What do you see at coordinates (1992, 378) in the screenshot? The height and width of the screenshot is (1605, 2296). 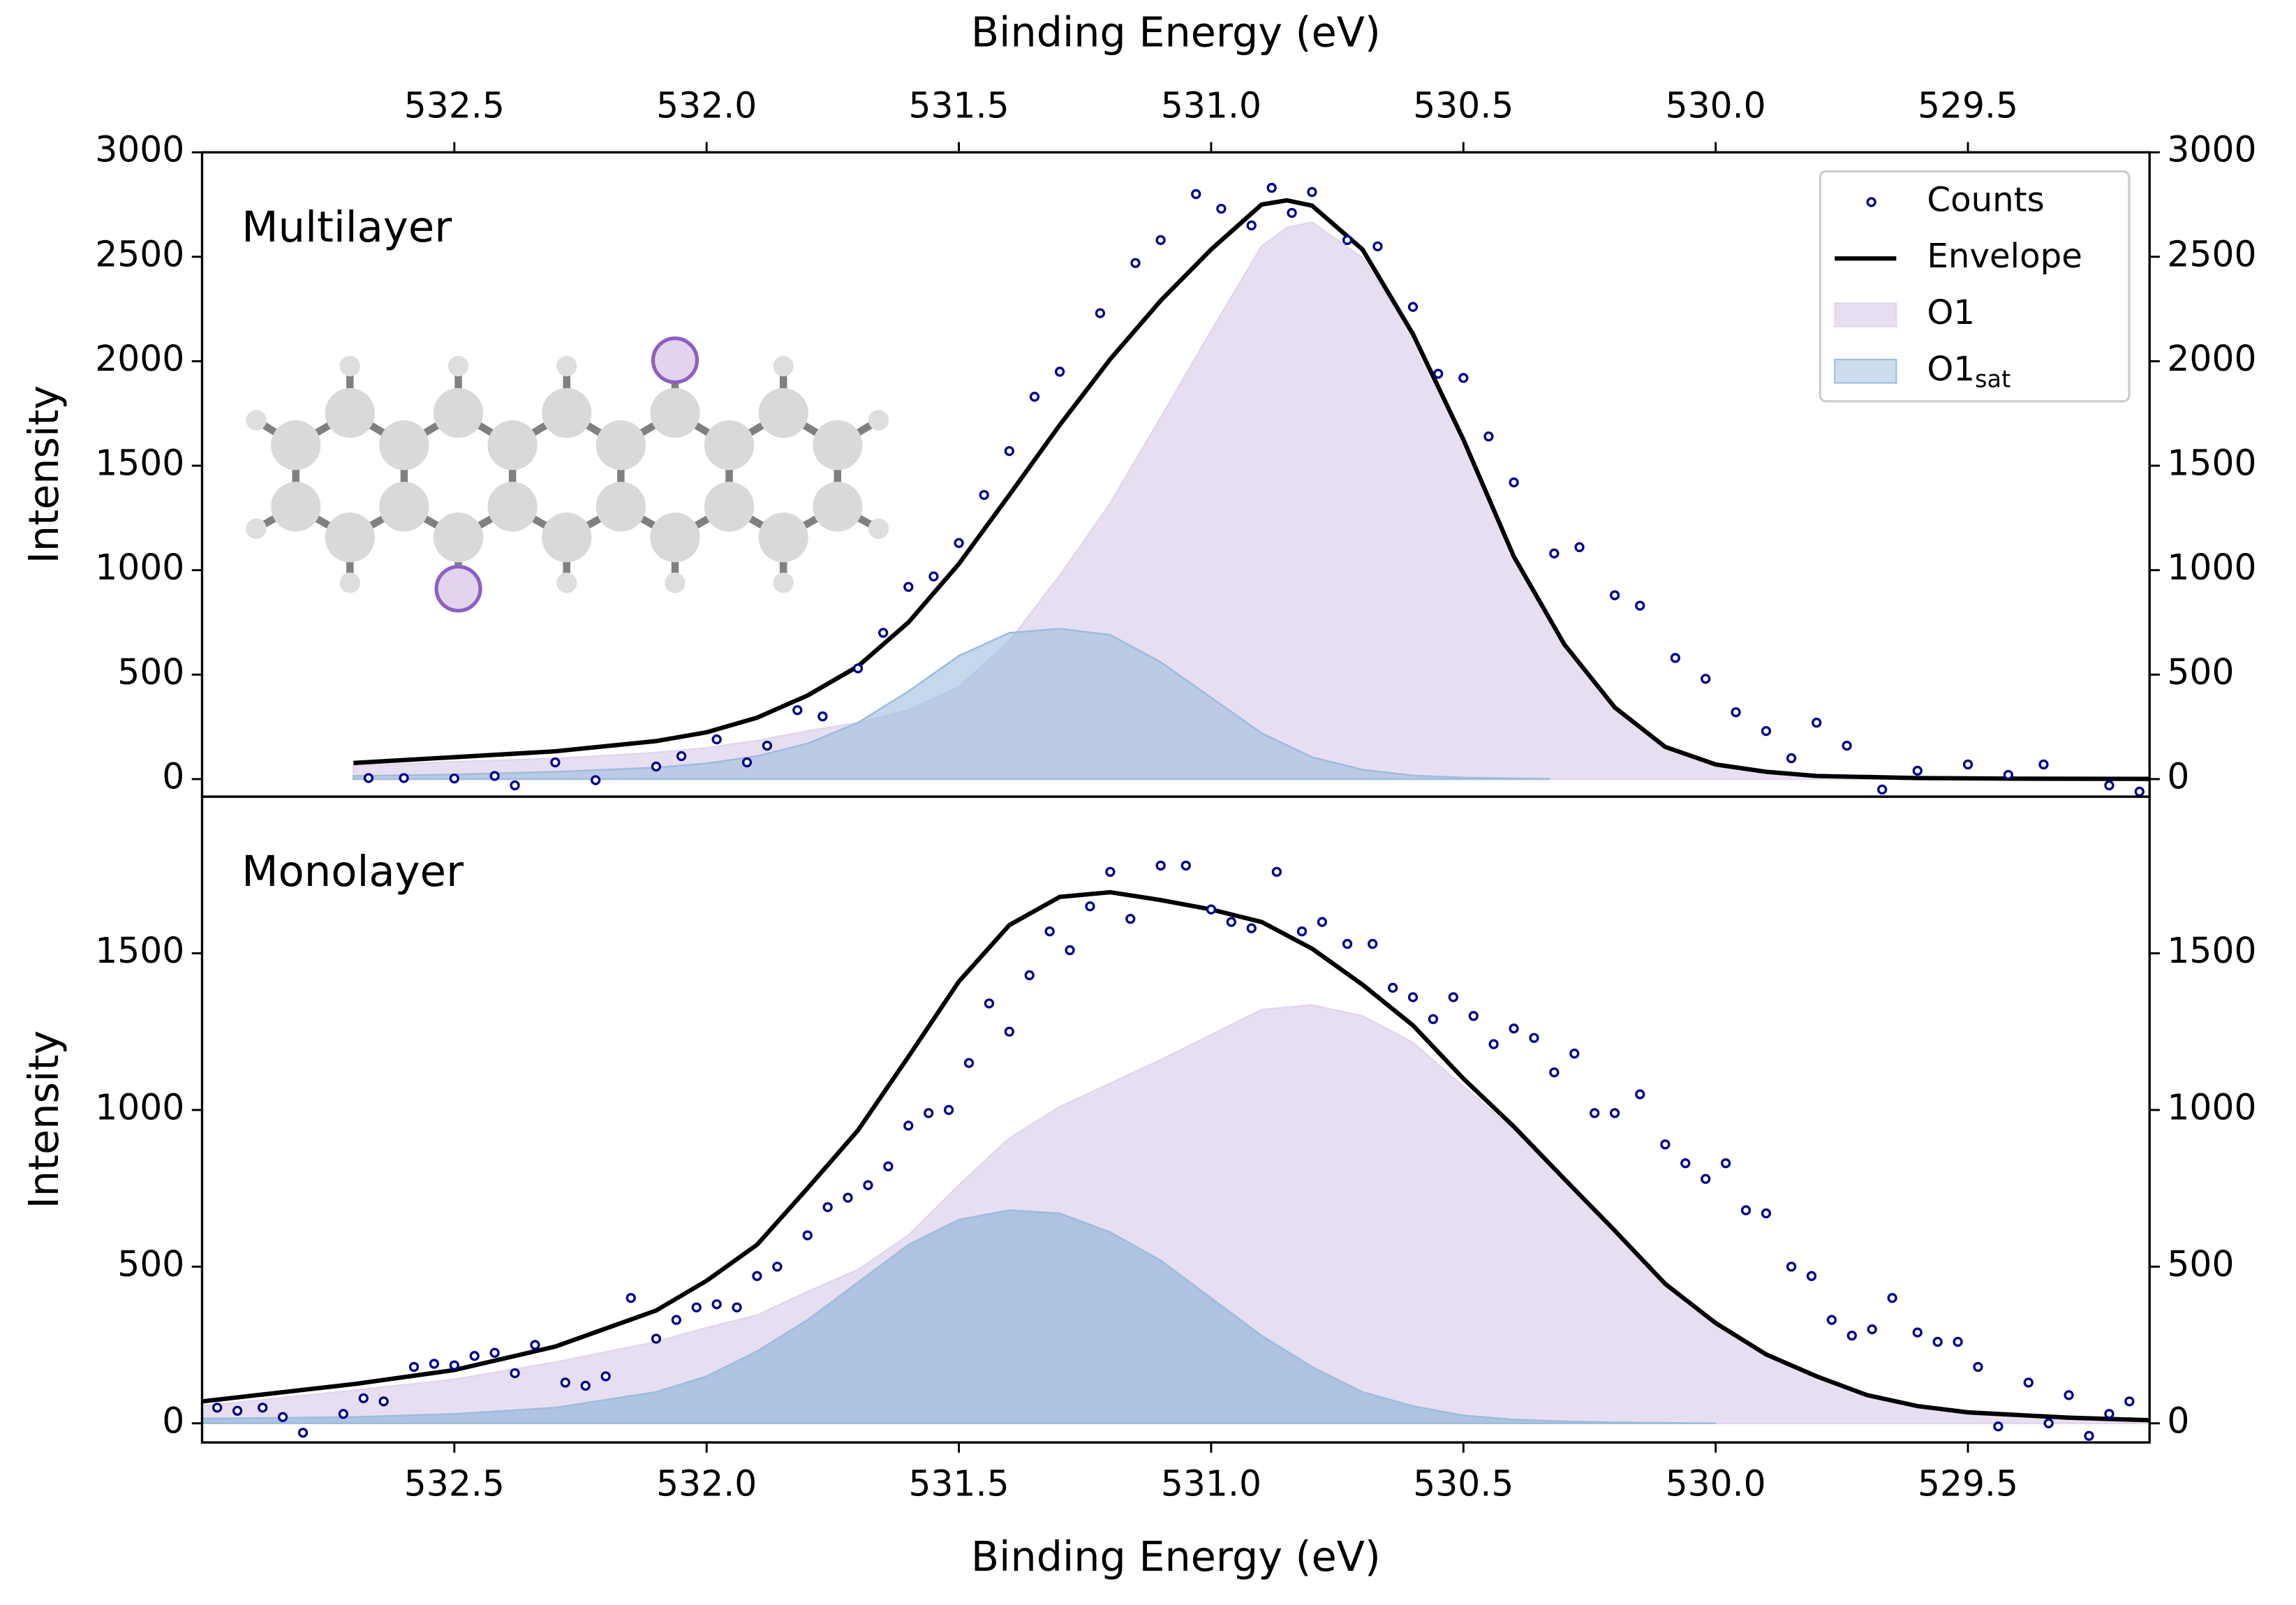 I see `legend-subscript: sat` at bounding box center [1992, 378].